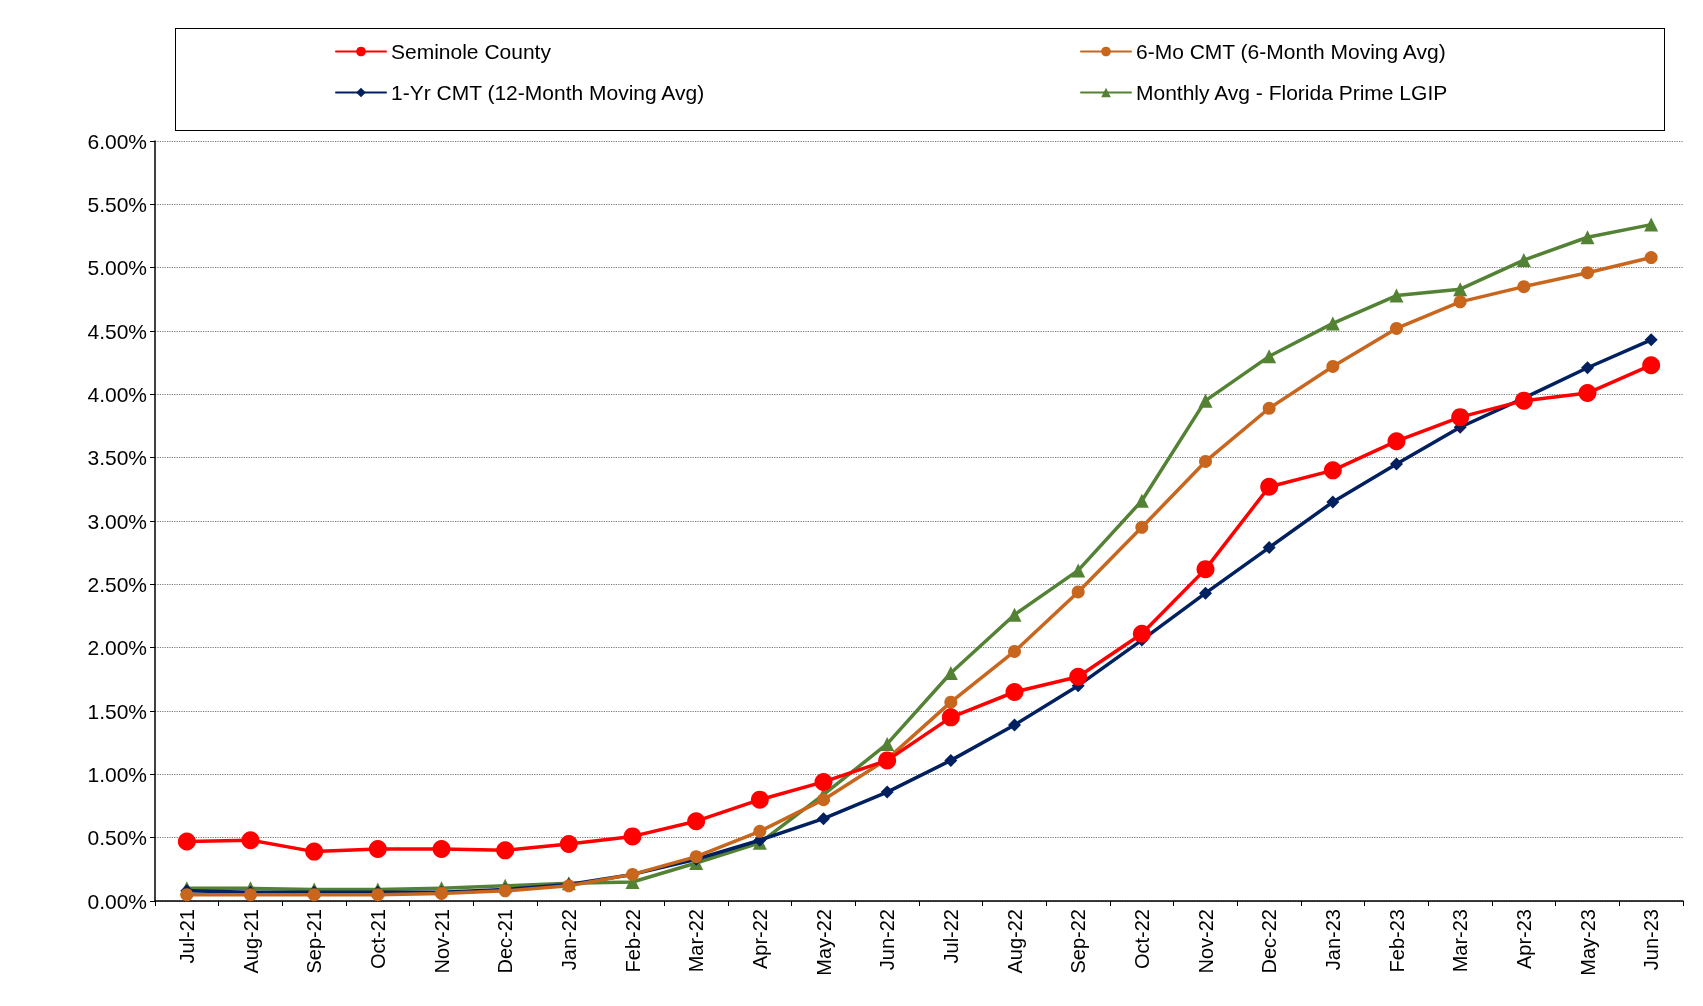 This screenshot has height=1006, width=1703. Describe the element at coordinates (377, 939) in the screenshot. I see `x-tick-label: Oct-21` at that location.